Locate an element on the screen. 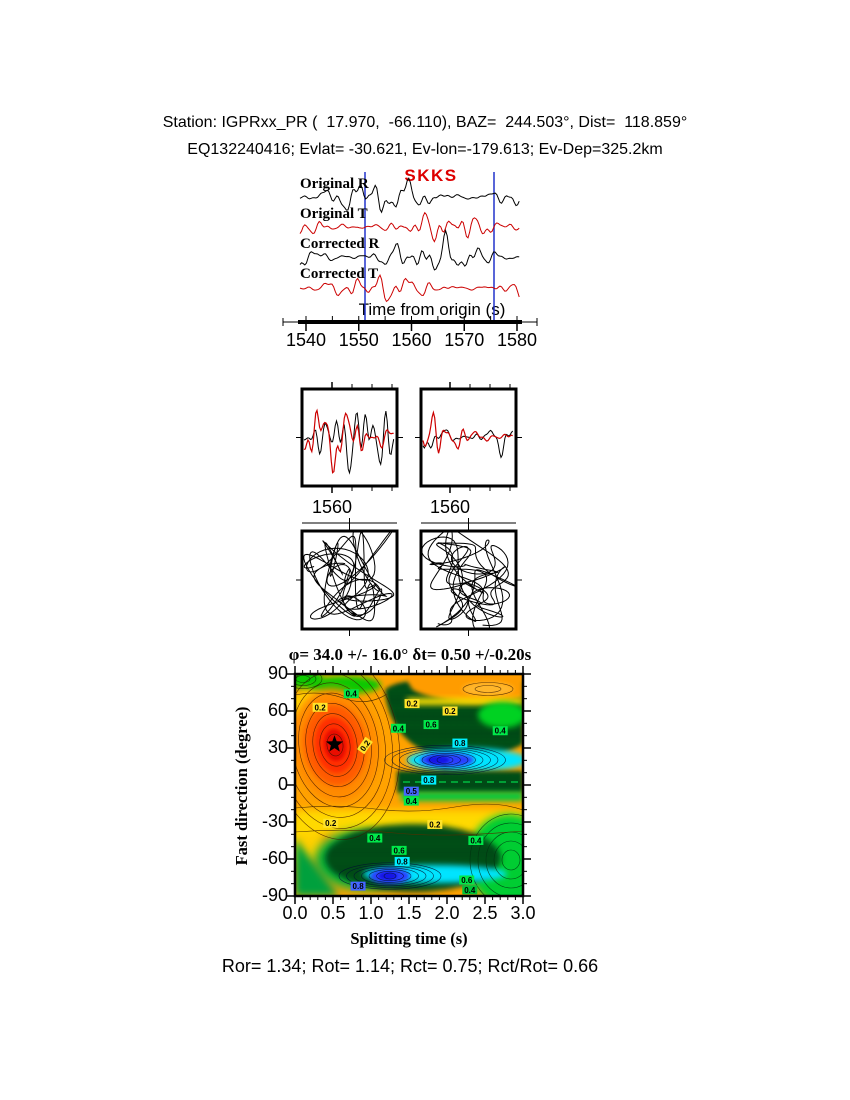  y-tick-label: -60 is located at coordinates (274, 858).